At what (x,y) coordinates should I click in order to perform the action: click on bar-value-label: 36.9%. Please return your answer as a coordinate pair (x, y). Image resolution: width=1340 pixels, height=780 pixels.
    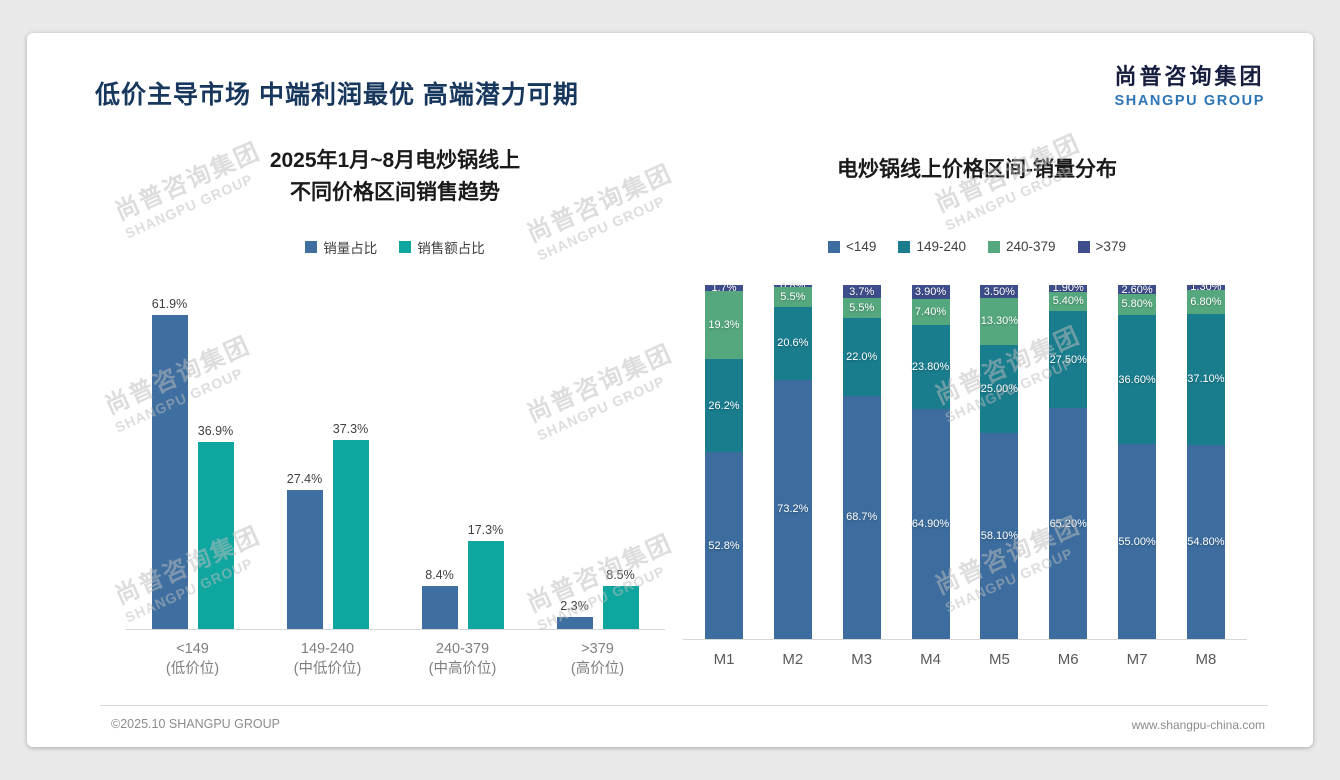
    Looking at the image, I should click on (215, 430).